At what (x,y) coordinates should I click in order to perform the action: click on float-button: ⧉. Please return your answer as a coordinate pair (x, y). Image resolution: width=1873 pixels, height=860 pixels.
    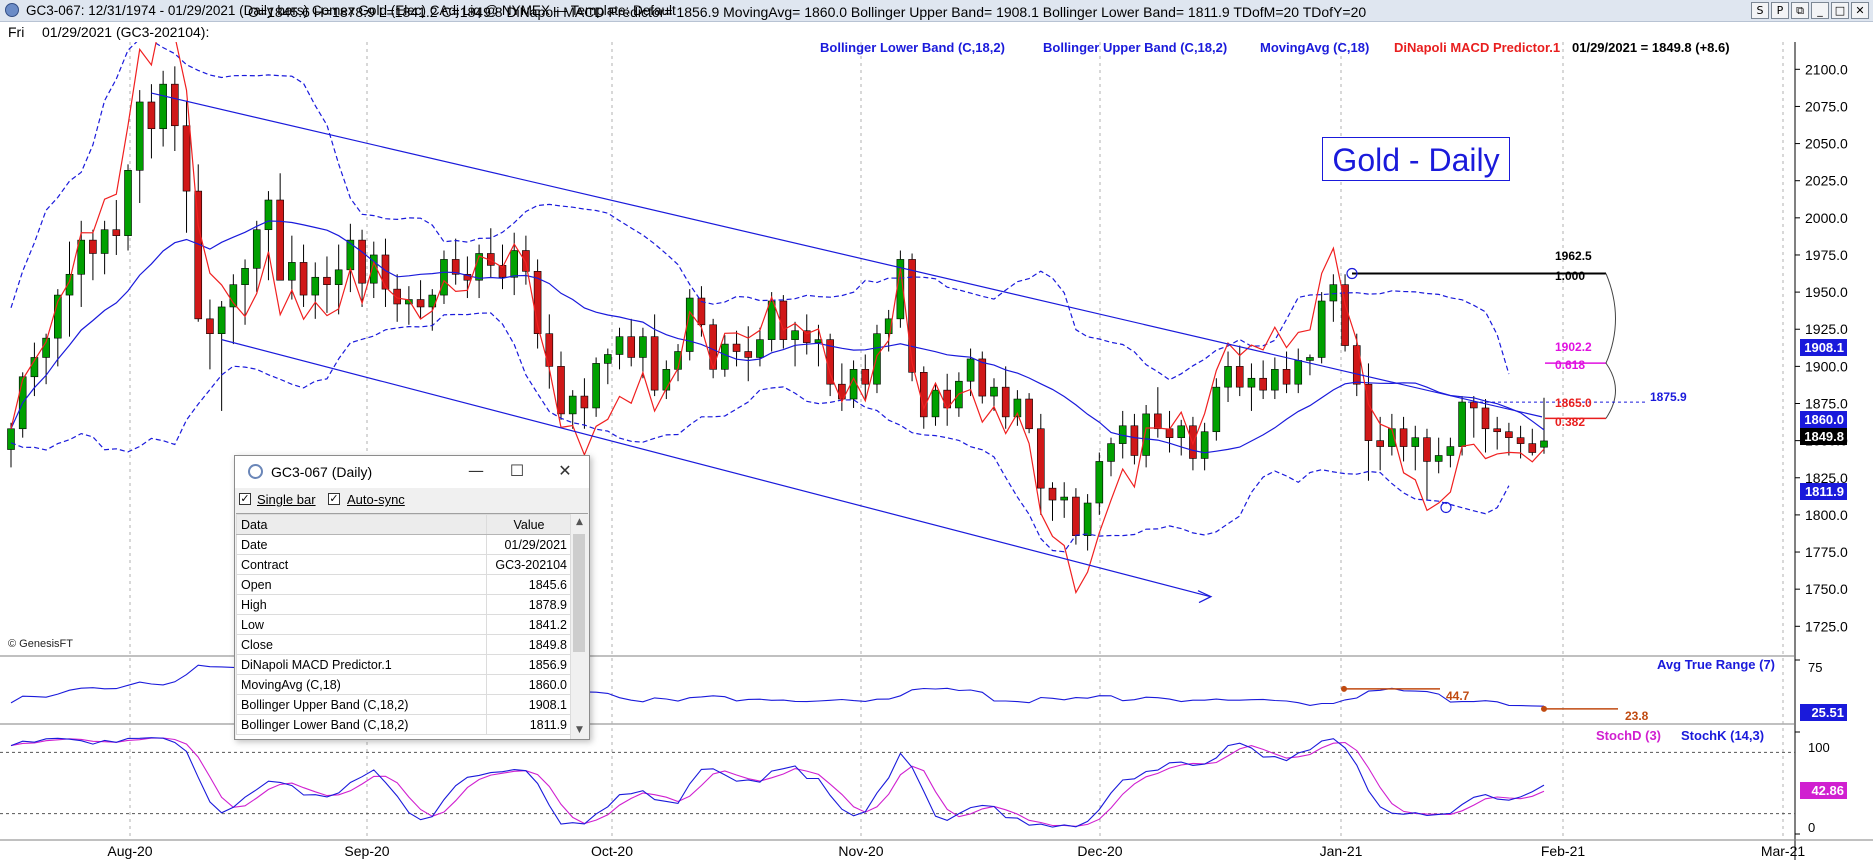
    Looking at the image, I should click on (1800, 10).